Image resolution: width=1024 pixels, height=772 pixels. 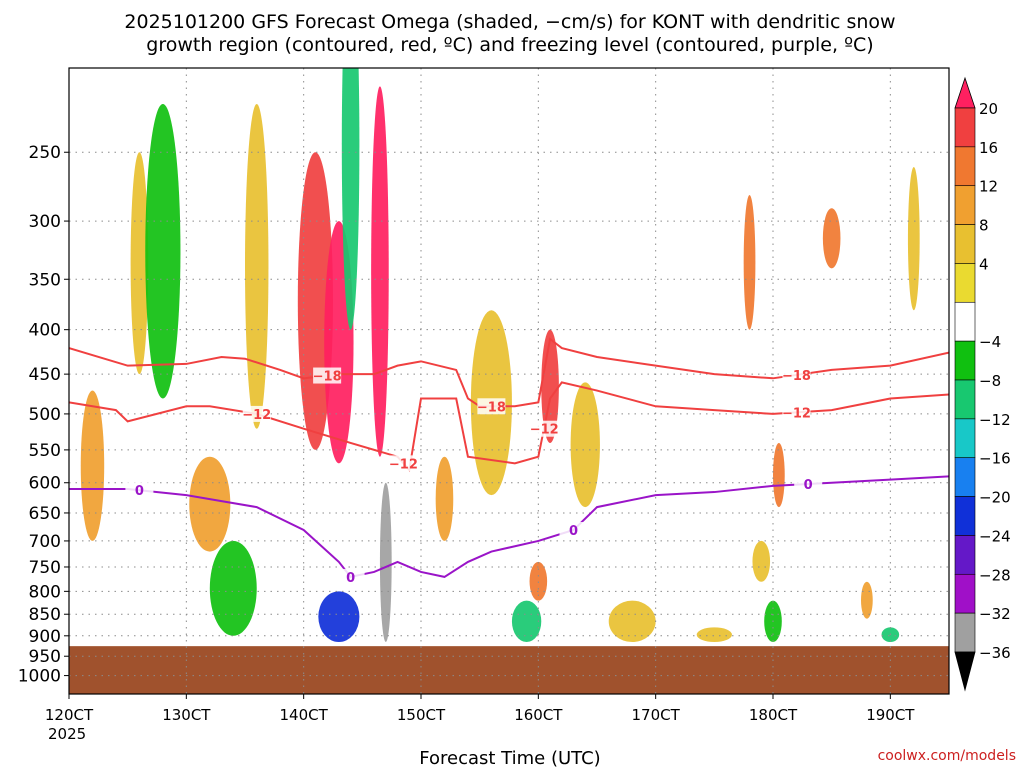 I want to click on ground-fill, so click(x=509, y=670).